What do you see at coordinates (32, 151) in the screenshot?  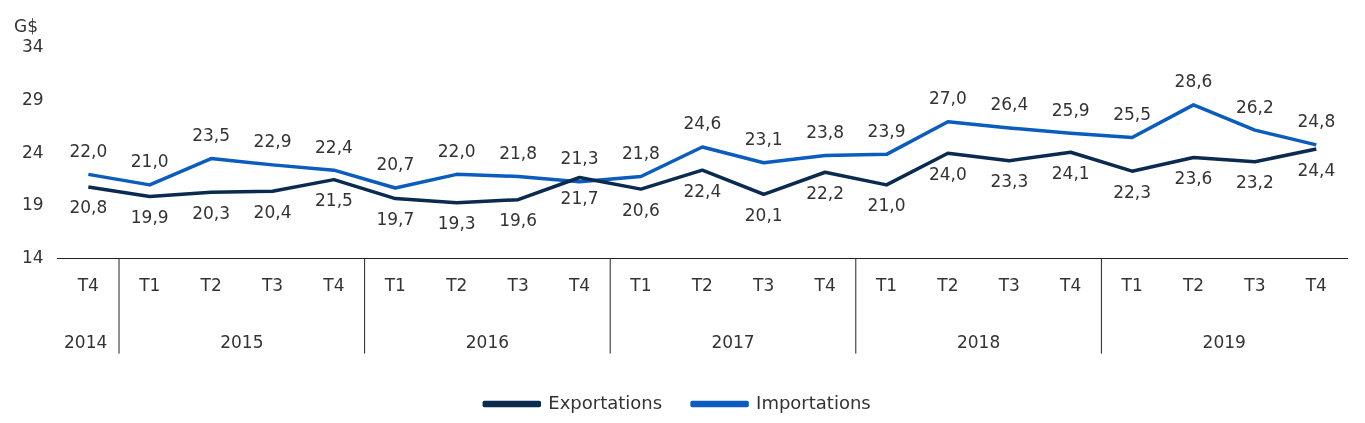 I see `y-tick-label: 24` at bounding box center [32, 151].